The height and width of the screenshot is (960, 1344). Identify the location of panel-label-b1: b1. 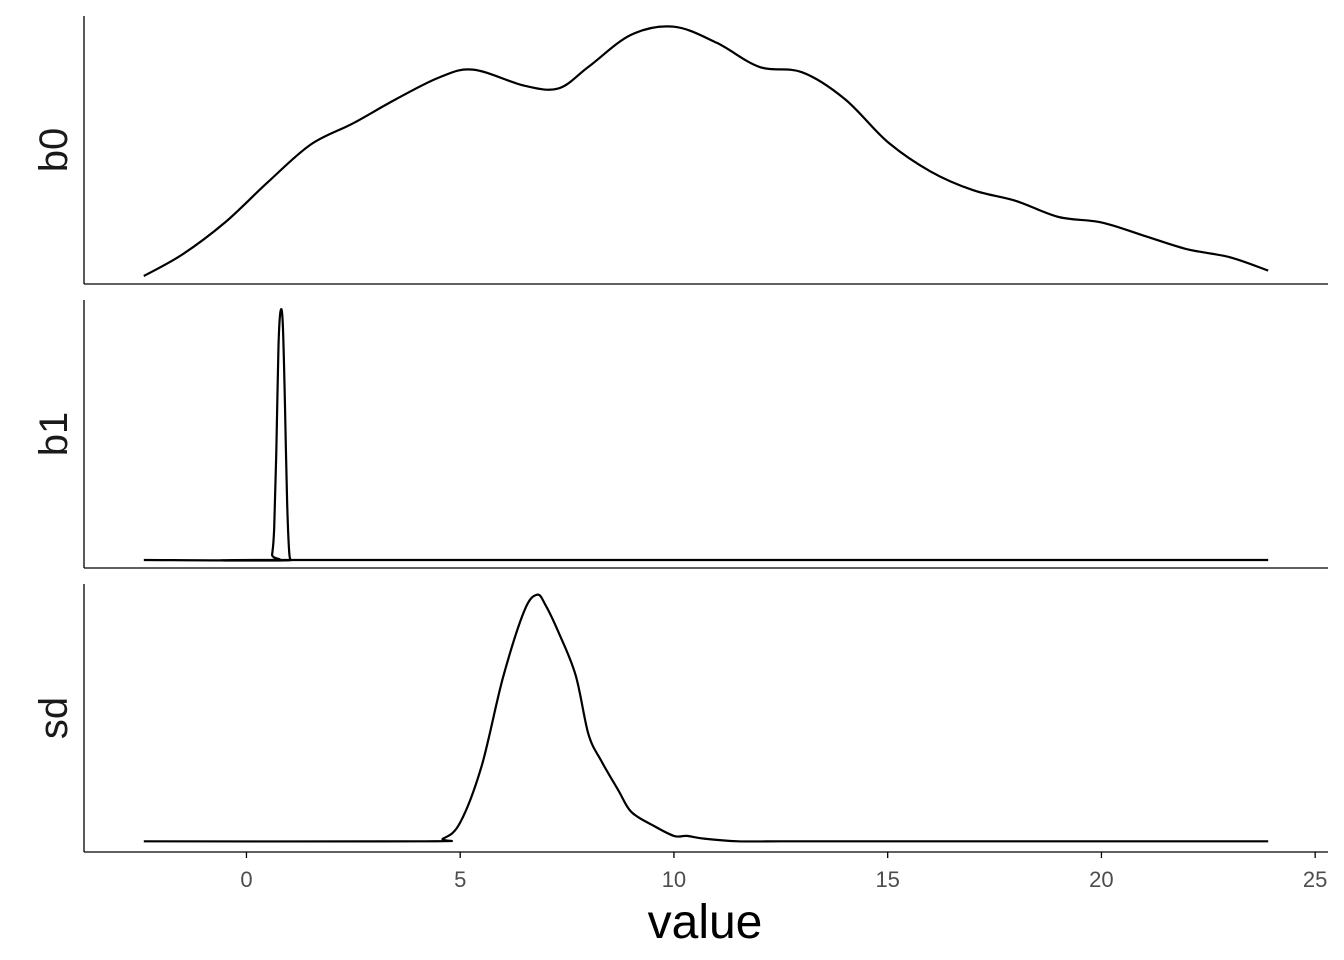
(54, 434).